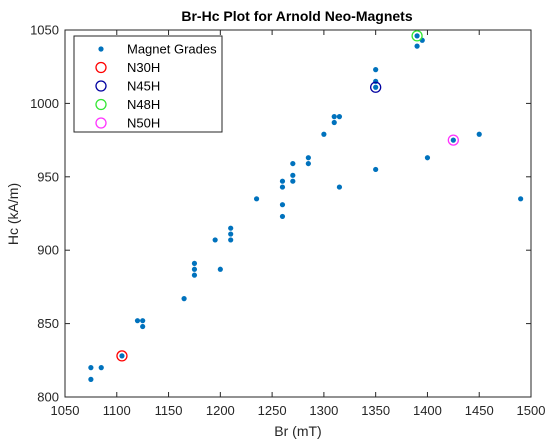 This screenshot has height=447, width=550. I want to click on legend: Magnet Grades N30H N45H N48H N50H, so click(148, 84).